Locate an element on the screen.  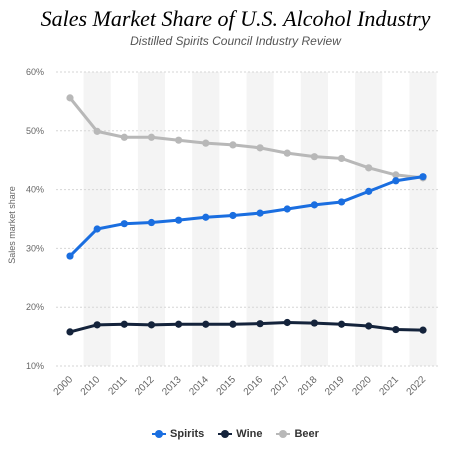
y-tick-label: 40% is located at coordinates (35, 190).